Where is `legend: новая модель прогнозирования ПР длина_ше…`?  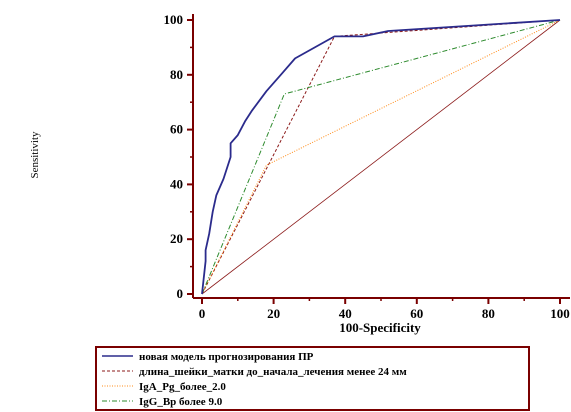 legend: новая модель прогнозирования ПР длина_ше… is located at coordinates (312, 378).